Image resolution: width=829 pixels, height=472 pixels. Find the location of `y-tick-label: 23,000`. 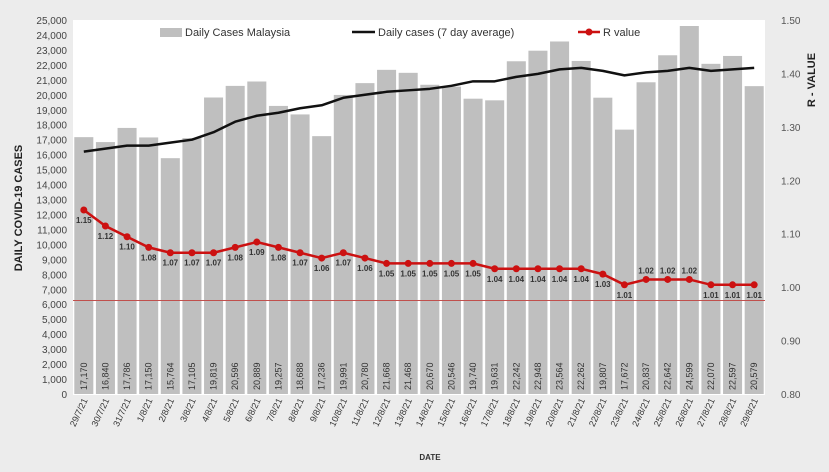

y-tick-label: 23,000 is located at coordinates (51, 51).